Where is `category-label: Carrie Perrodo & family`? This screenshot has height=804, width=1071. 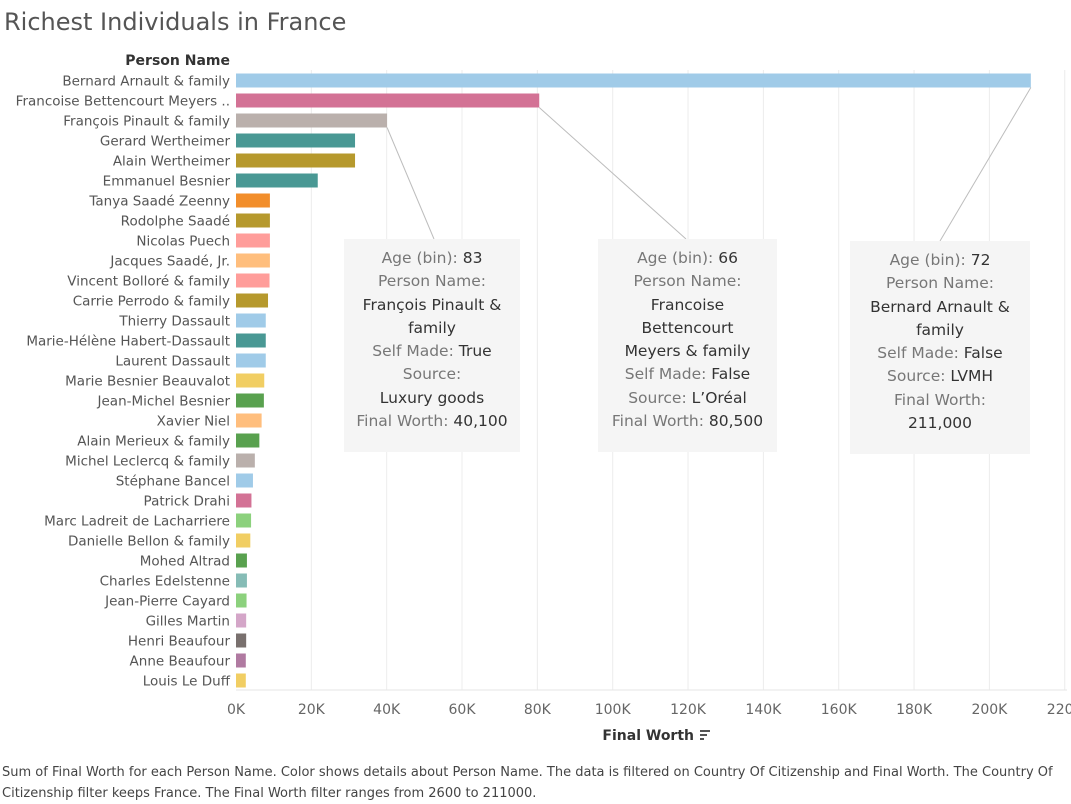
category-label: Carrie Perrodo & family is located at coordinates (151, 302).